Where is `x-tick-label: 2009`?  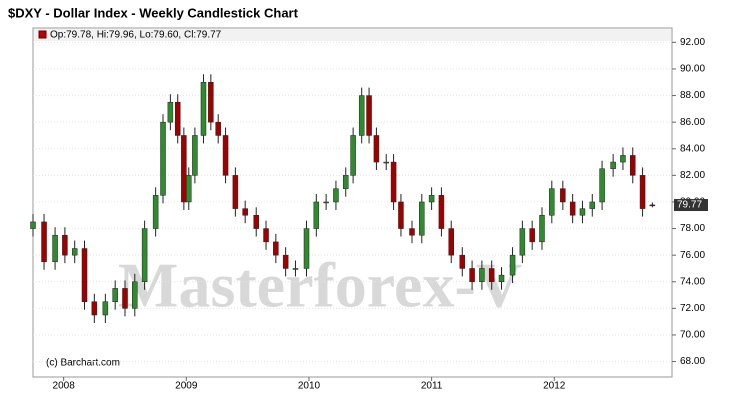
x-tick-label: 2009 is located at coordinates (186, 386).